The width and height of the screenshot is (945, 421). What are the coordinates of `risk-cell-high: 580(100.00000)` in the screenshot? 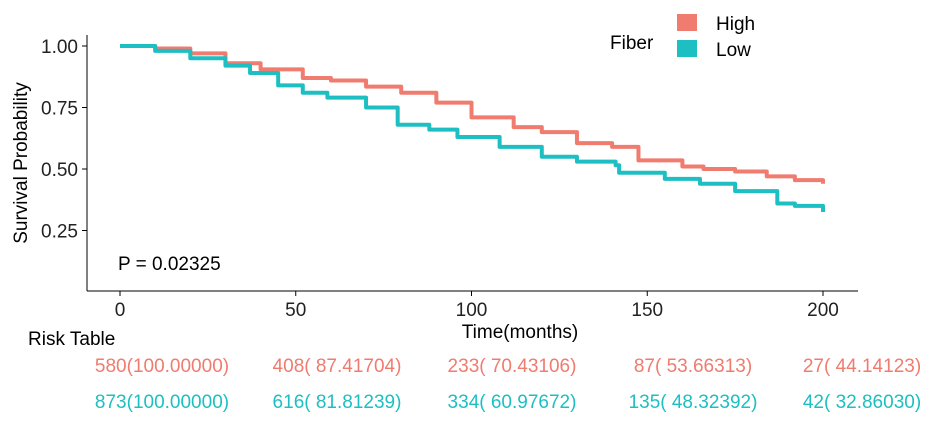 It's located at (162, 366).